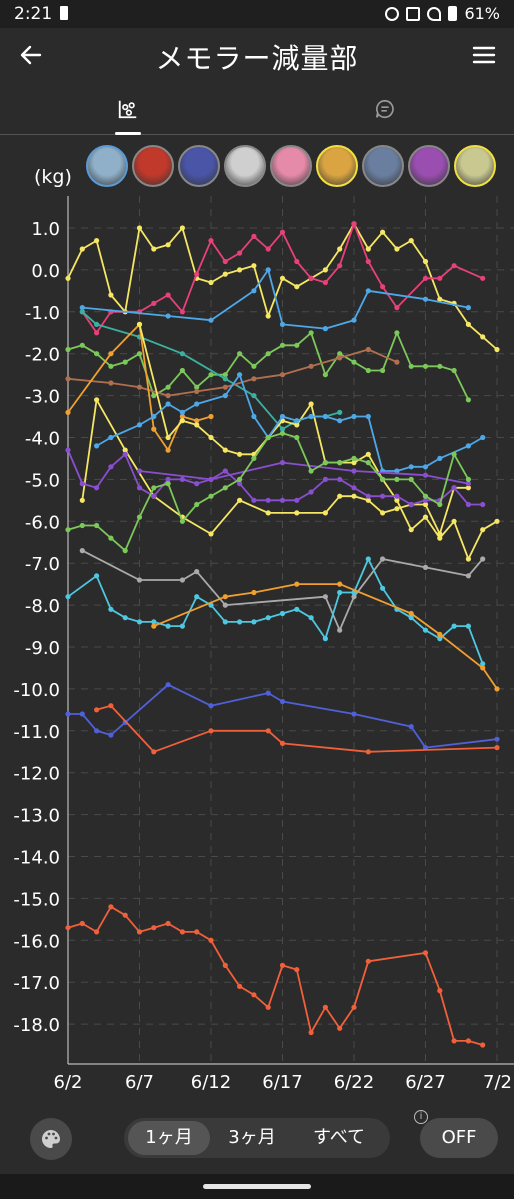  What do you see at coordinates (475, 166) in the screenshot?
I see `avatar-landscape` at bounding box center [475, 166].